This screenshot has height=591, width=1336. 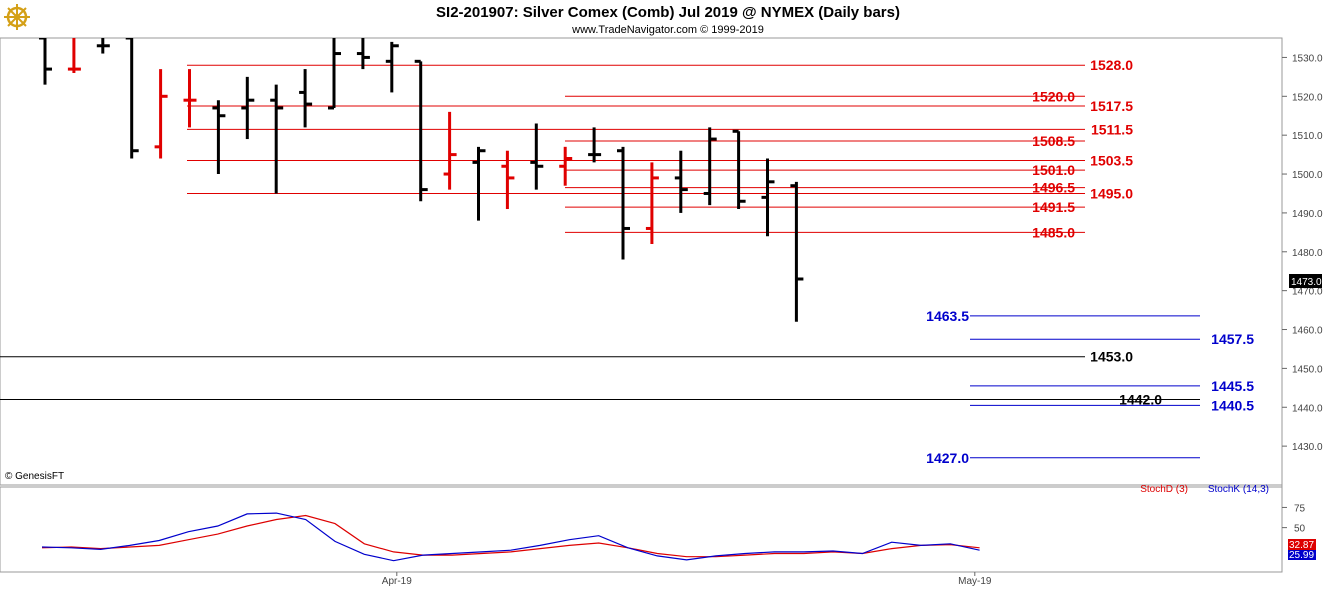 I want to click on level-label: 1495.0, so click(x=1111, y=193).